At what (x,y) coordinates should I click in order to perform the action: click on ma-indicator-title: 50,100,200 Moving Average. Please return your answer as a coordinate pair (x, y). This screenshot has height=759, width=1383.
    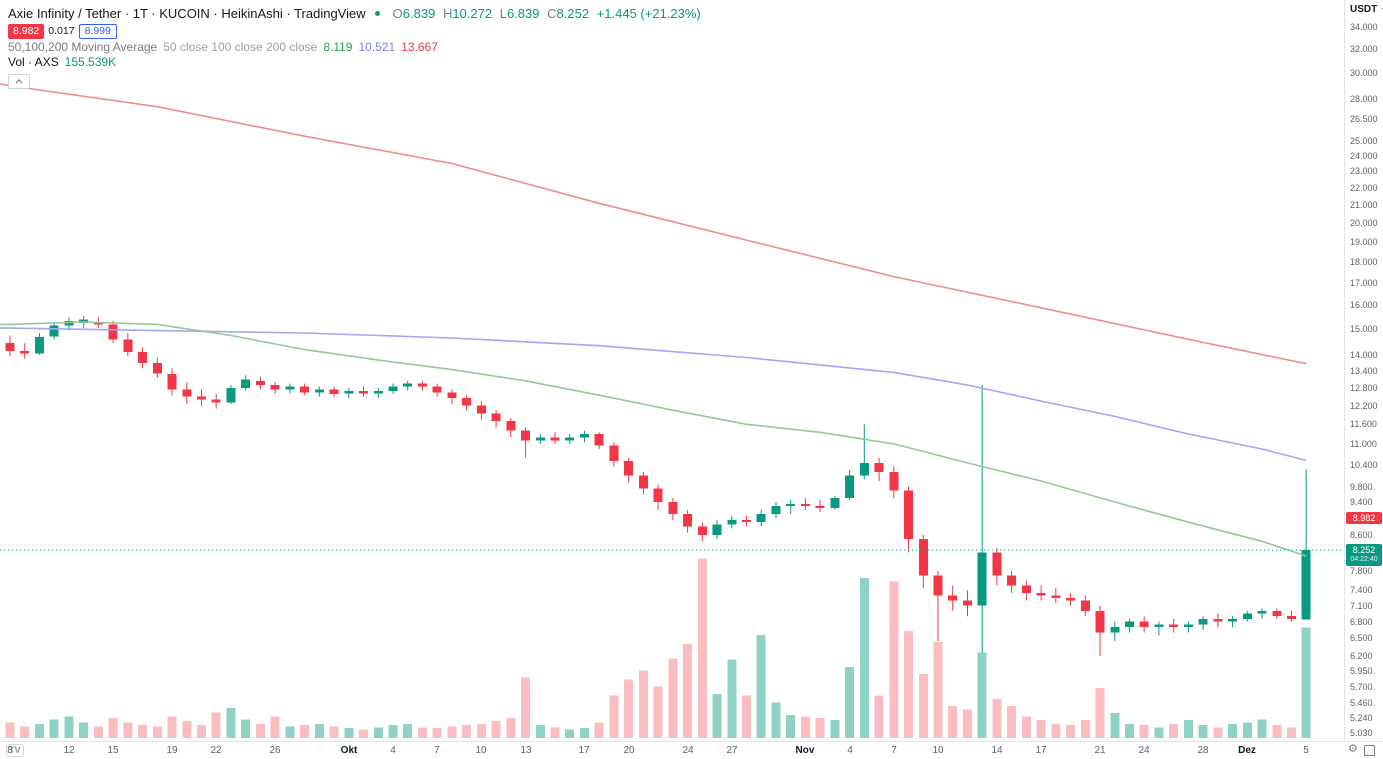
    Looking at the image, I should click on (83, 47).